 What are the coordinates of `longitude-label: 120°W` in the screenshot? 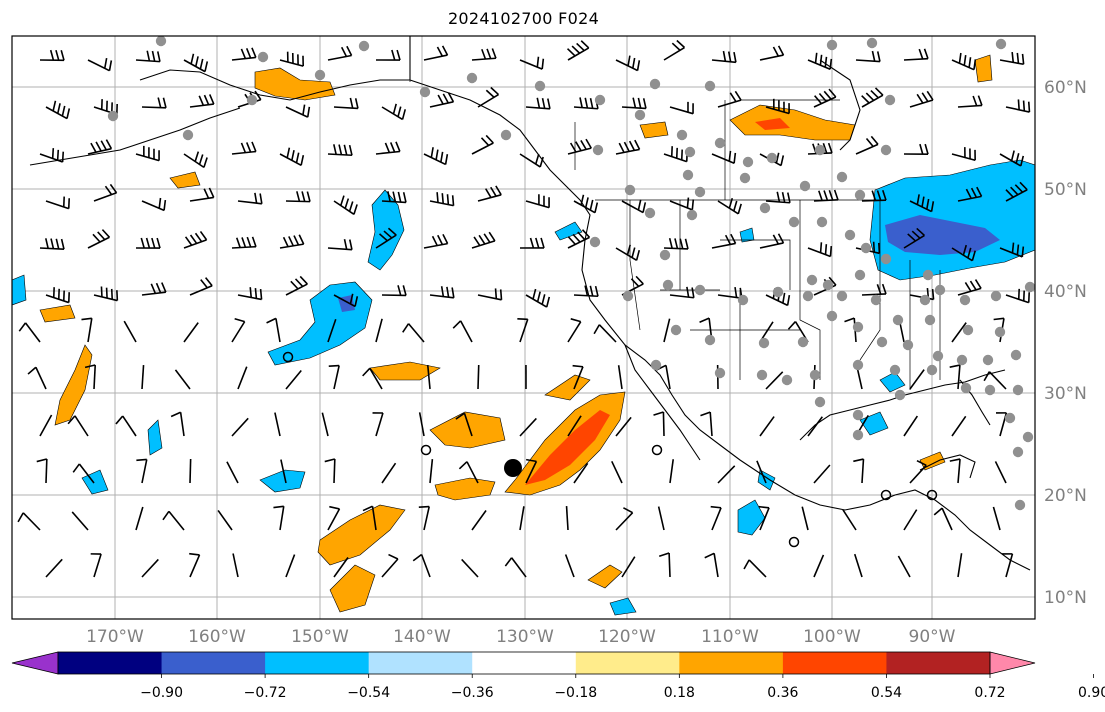 It's located at (627, 637).